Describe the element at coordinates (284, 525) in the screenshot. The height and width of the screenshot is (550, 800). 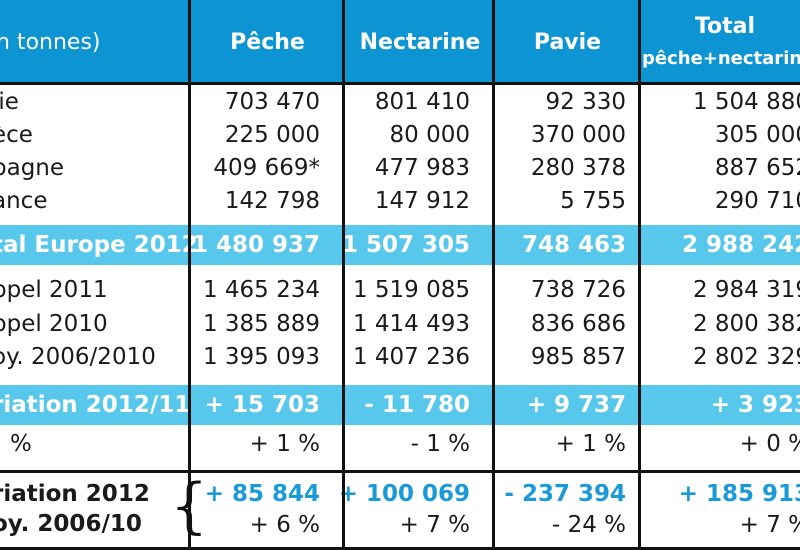
I see `cell: + 6 %` at that location.